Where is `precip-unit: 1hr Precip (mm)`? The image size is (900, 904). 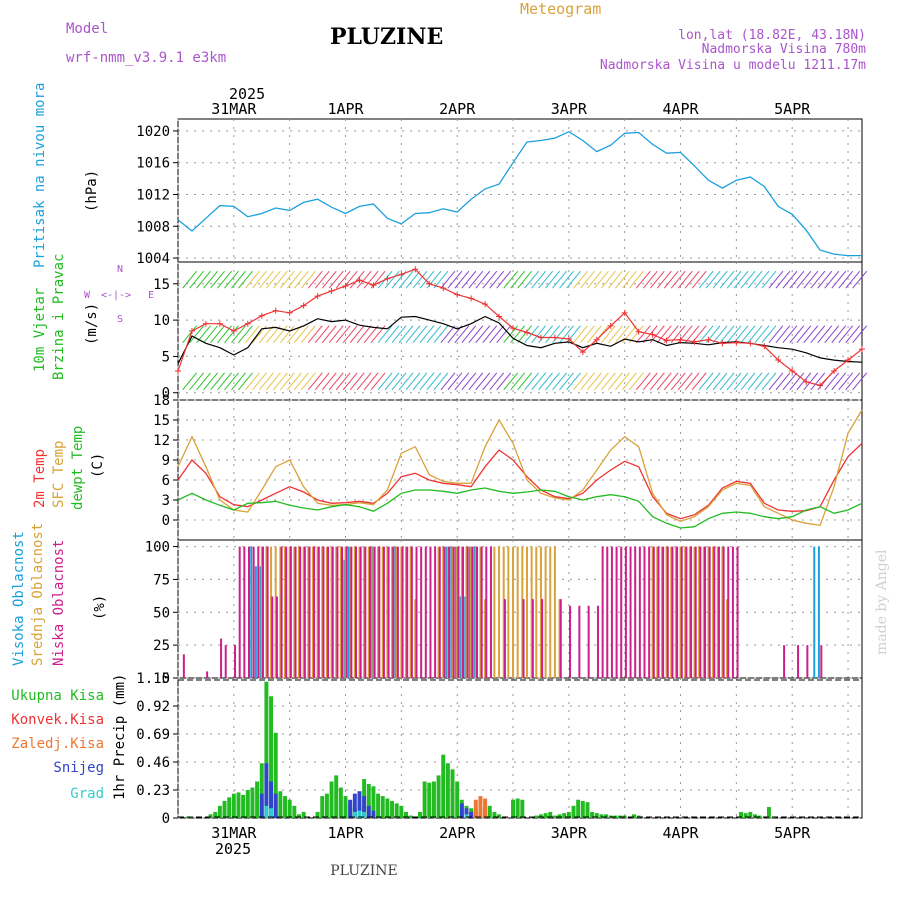 precip-unit: 1hr Precip (mm) is located at coordinates (120, 737).